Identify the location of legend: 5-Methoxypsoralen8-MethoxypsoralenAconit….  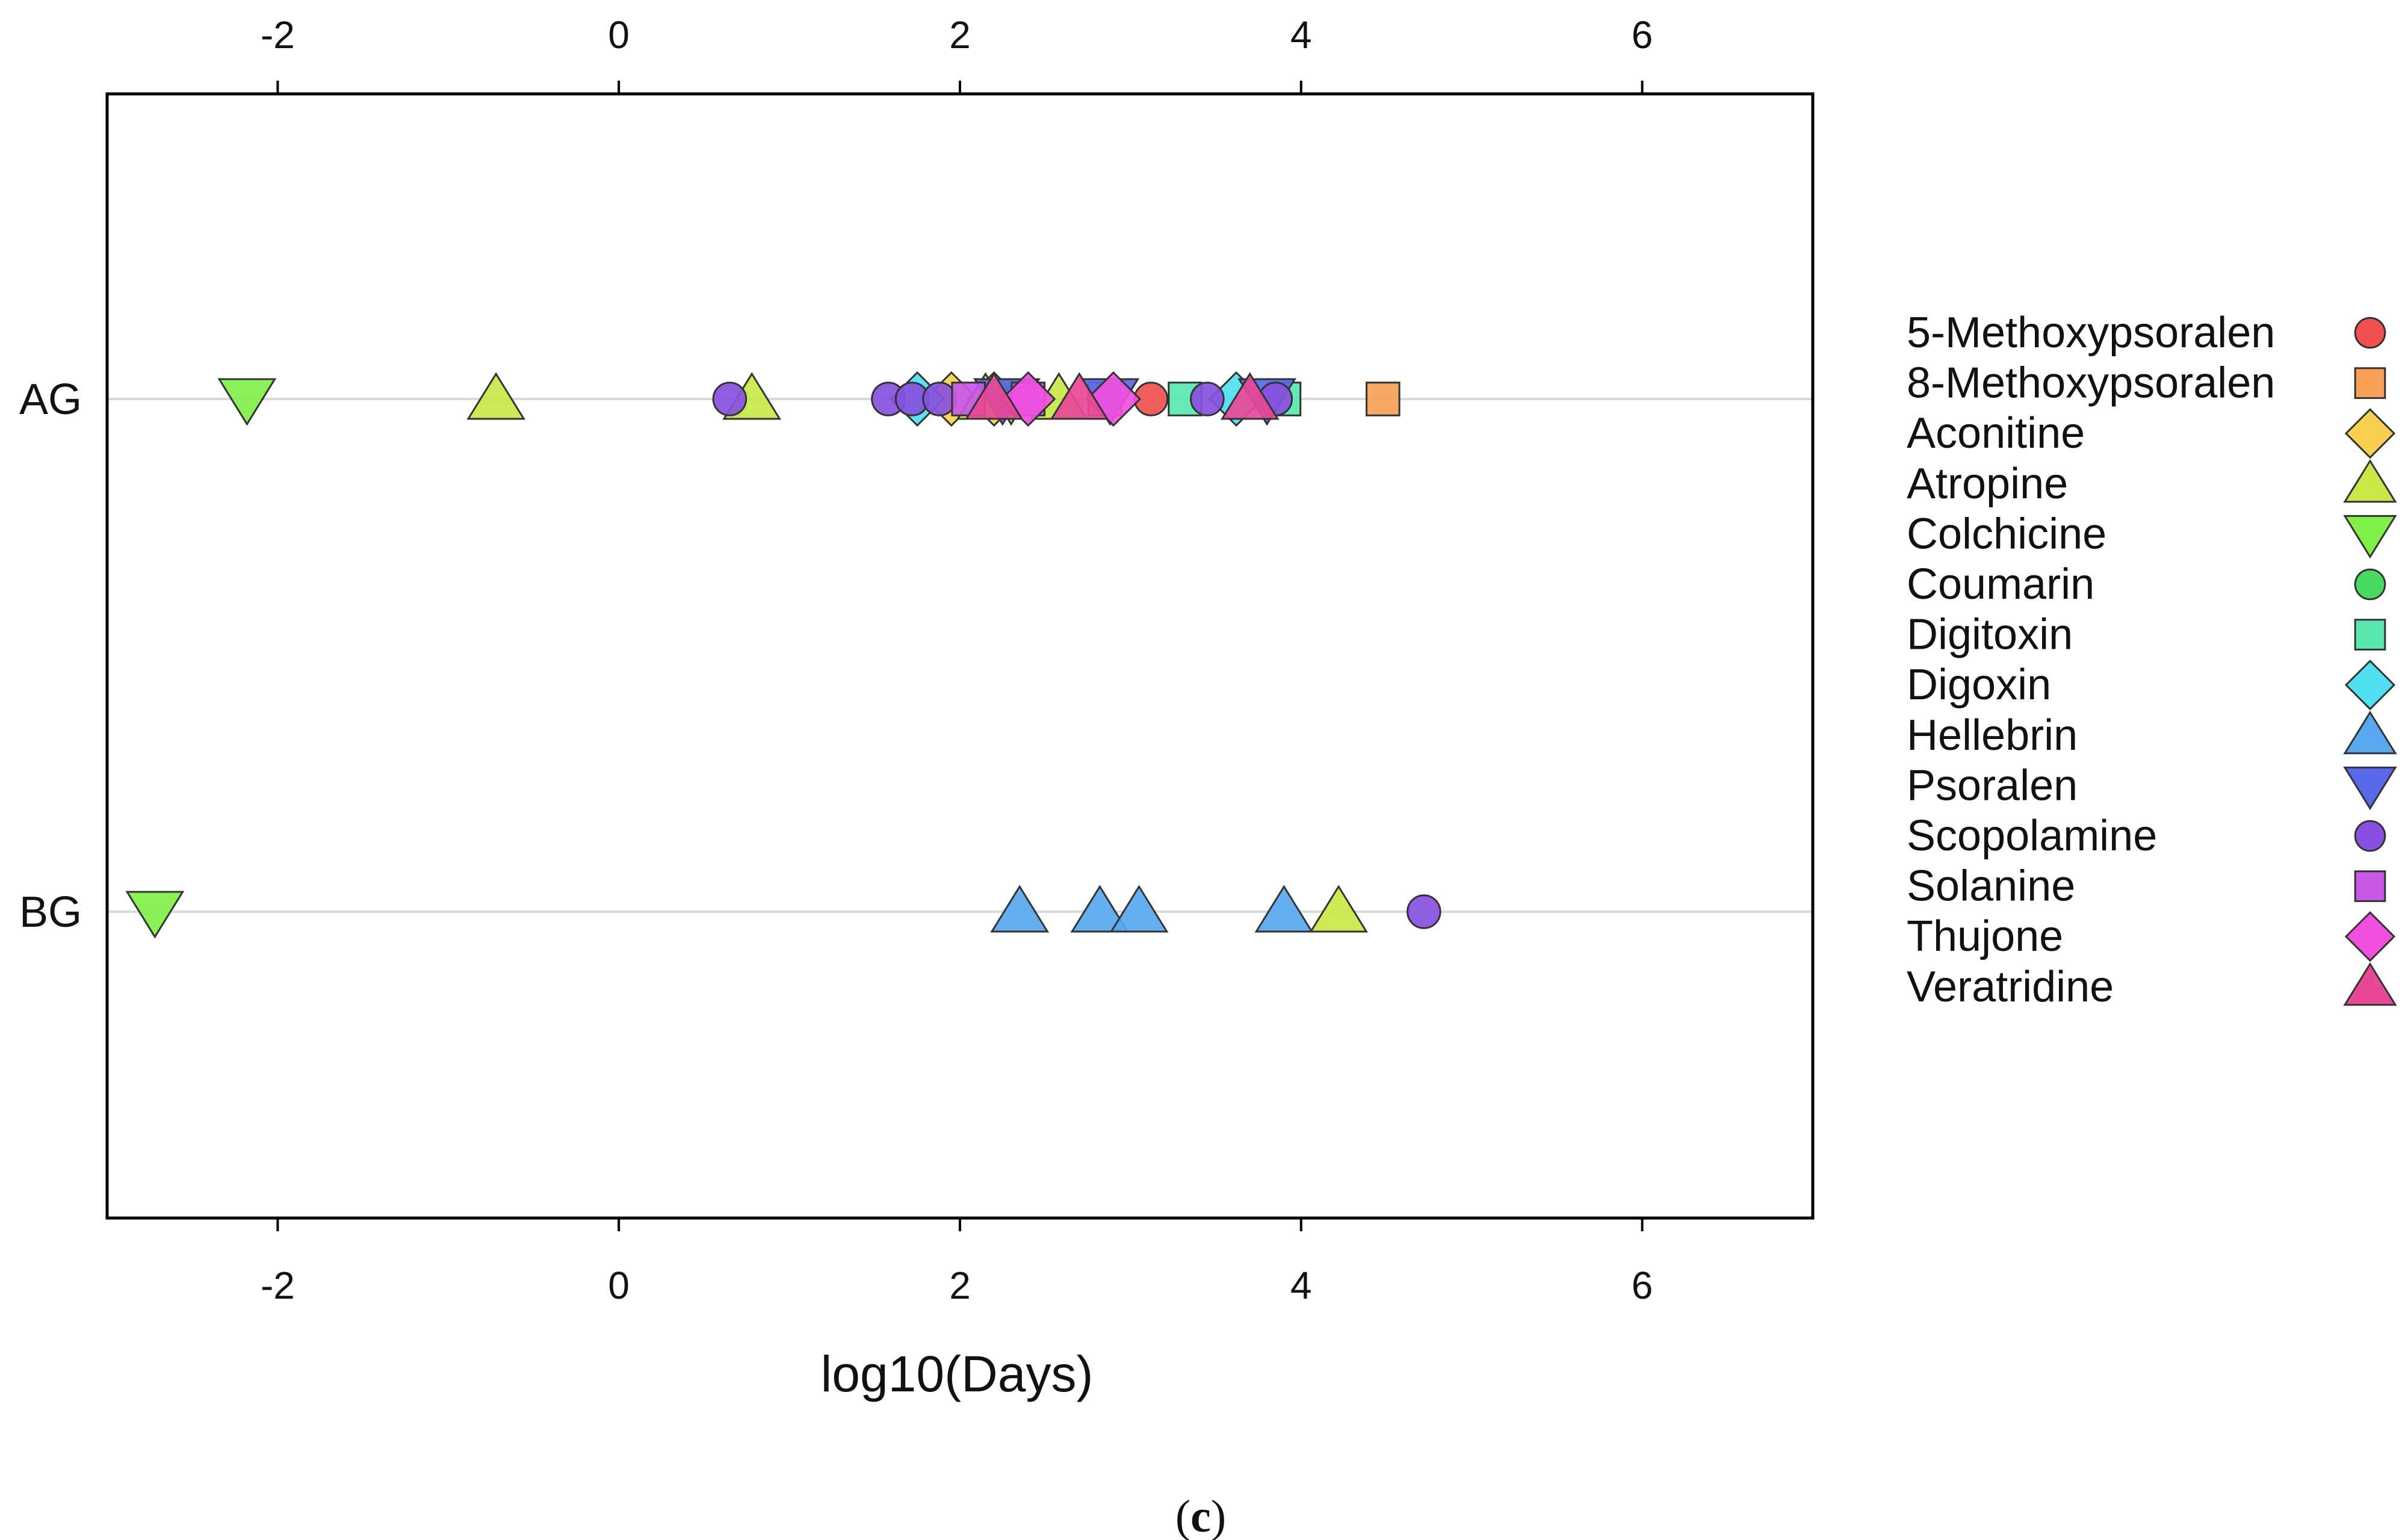
(2152, 660).